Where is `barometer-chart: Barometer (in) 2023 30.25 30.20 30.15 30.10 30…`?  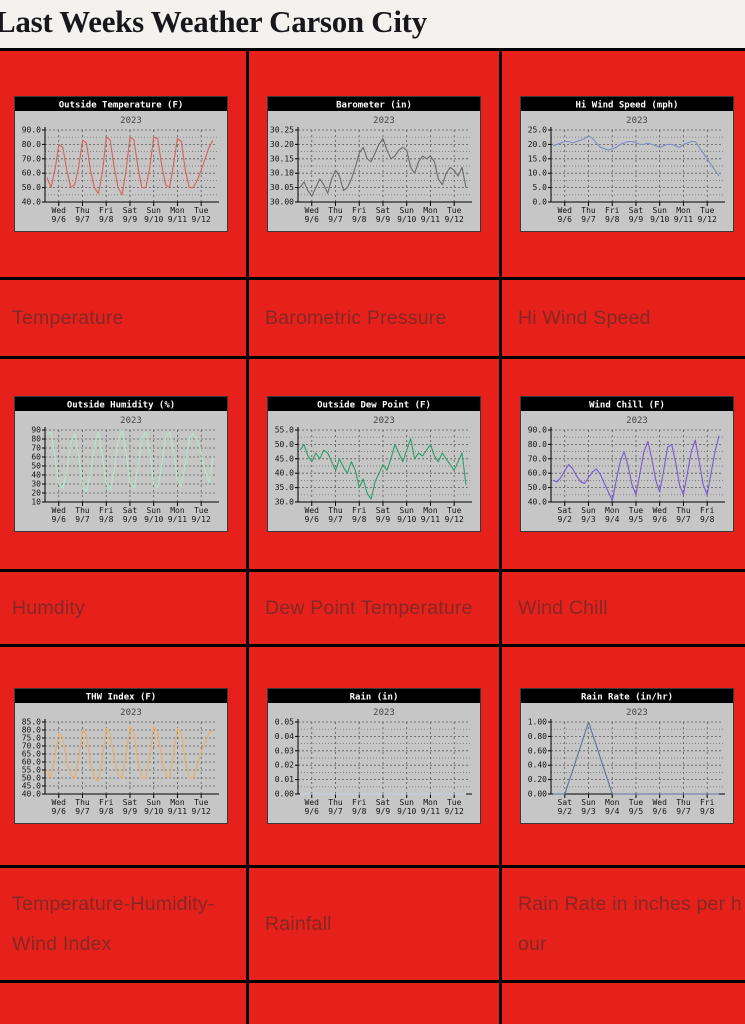
barometer-chart: Barometer (in) 2023 30.25 30.20 30.15 30.10 30… is located at coordinates (374, 164).